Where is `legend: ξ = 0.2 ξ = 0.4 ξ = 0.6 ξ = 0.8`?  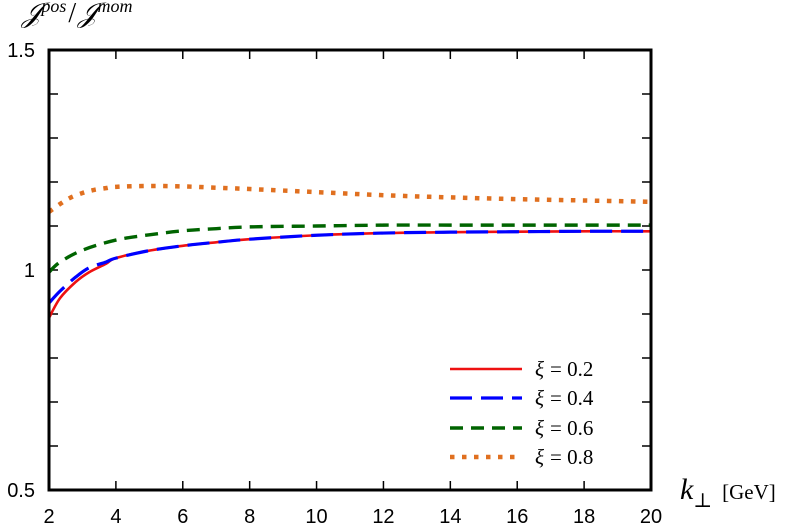 legend: ξ = 0.2 ξ = 0.4 ξ = 0.6 ξ = 0.8 is located at coordinates (522, 413).